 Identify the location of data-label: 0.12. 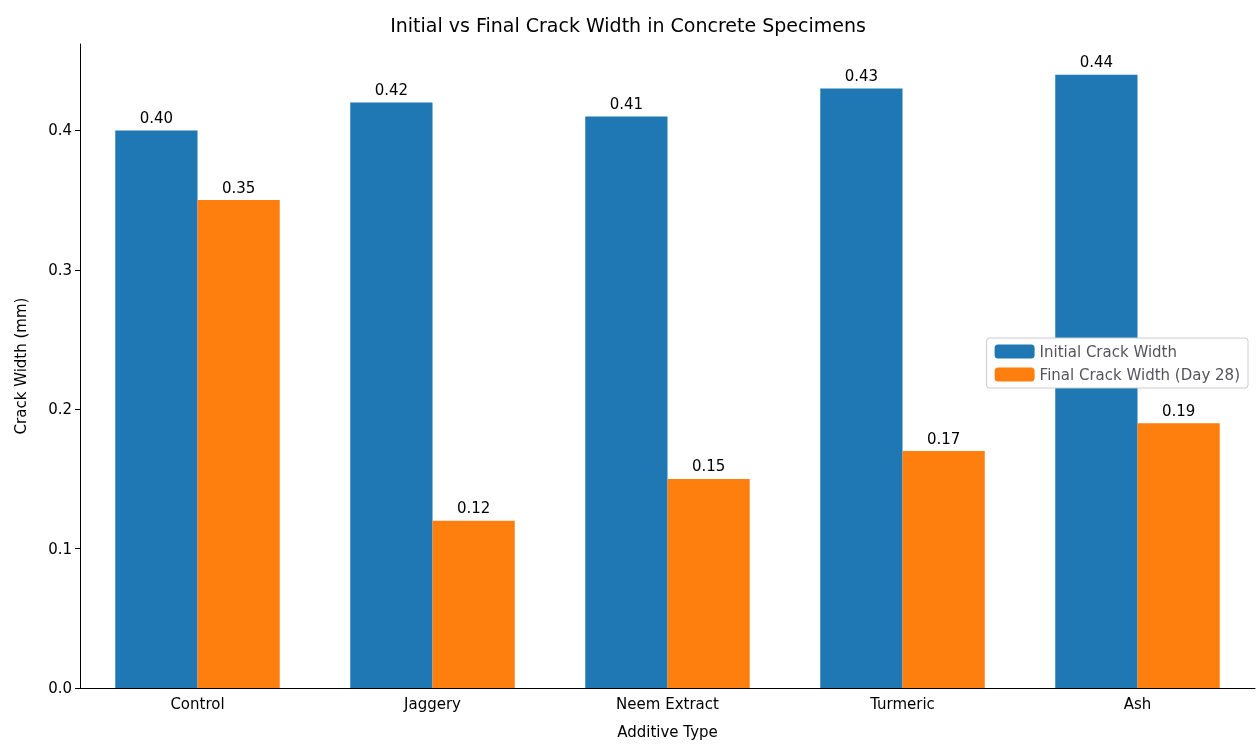
(473, 508).